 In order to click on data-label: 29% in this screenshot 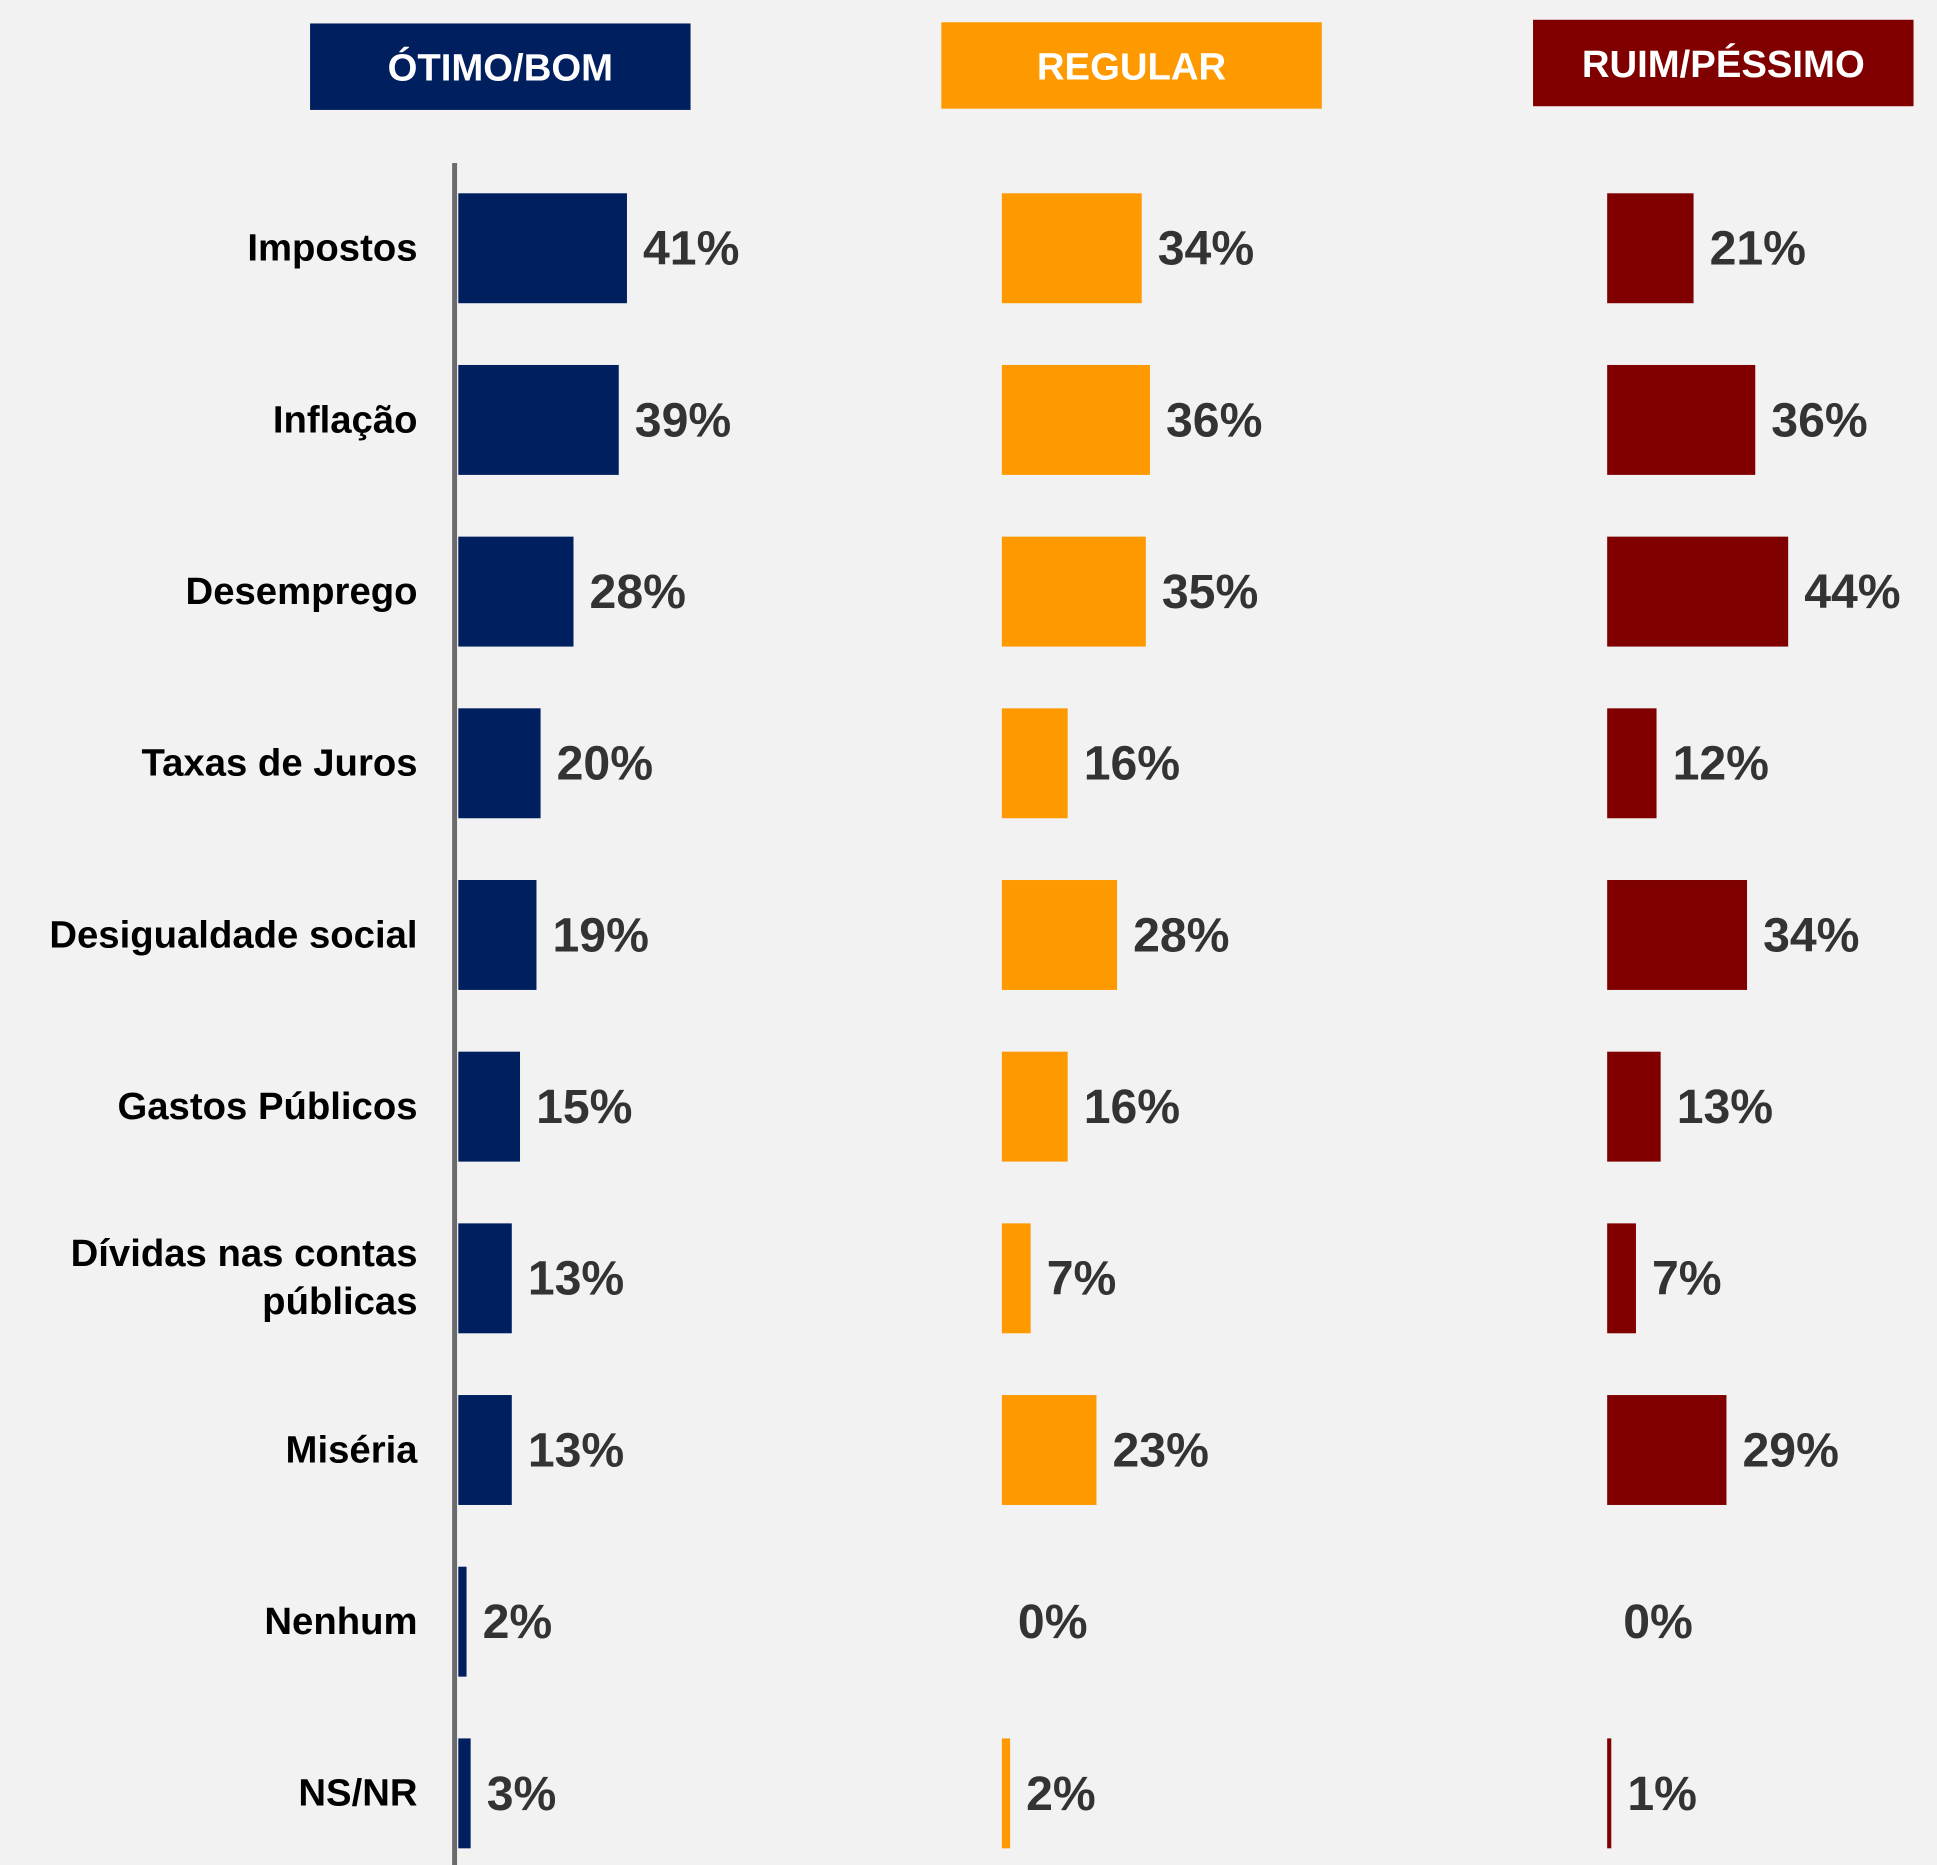, I will do `click(1791, 1450)`.